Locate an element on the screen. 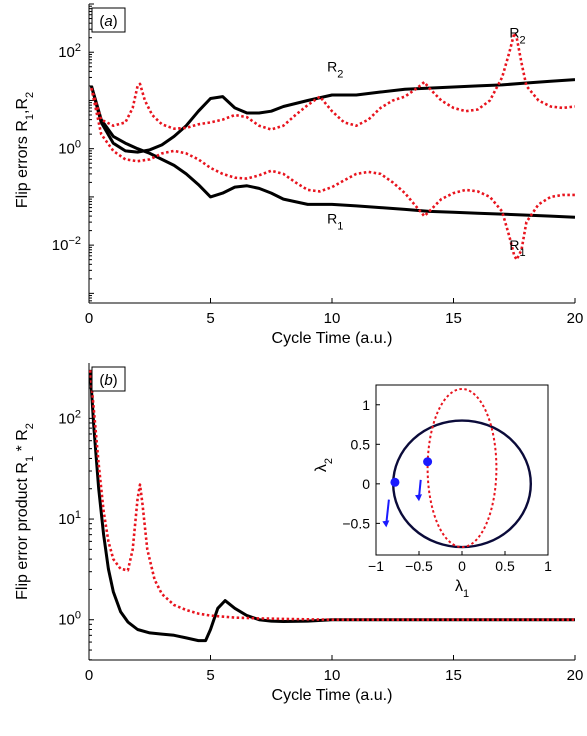  panel-label: (b) is located at coordinates (108, 380).